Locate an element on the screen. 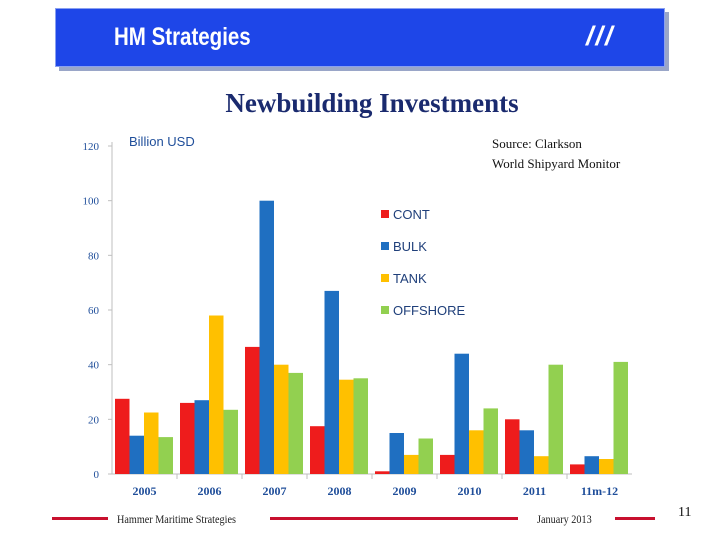 The height and width of the screenshot is (540, 720). footer-rule-left is located at coordinates (80, 518).